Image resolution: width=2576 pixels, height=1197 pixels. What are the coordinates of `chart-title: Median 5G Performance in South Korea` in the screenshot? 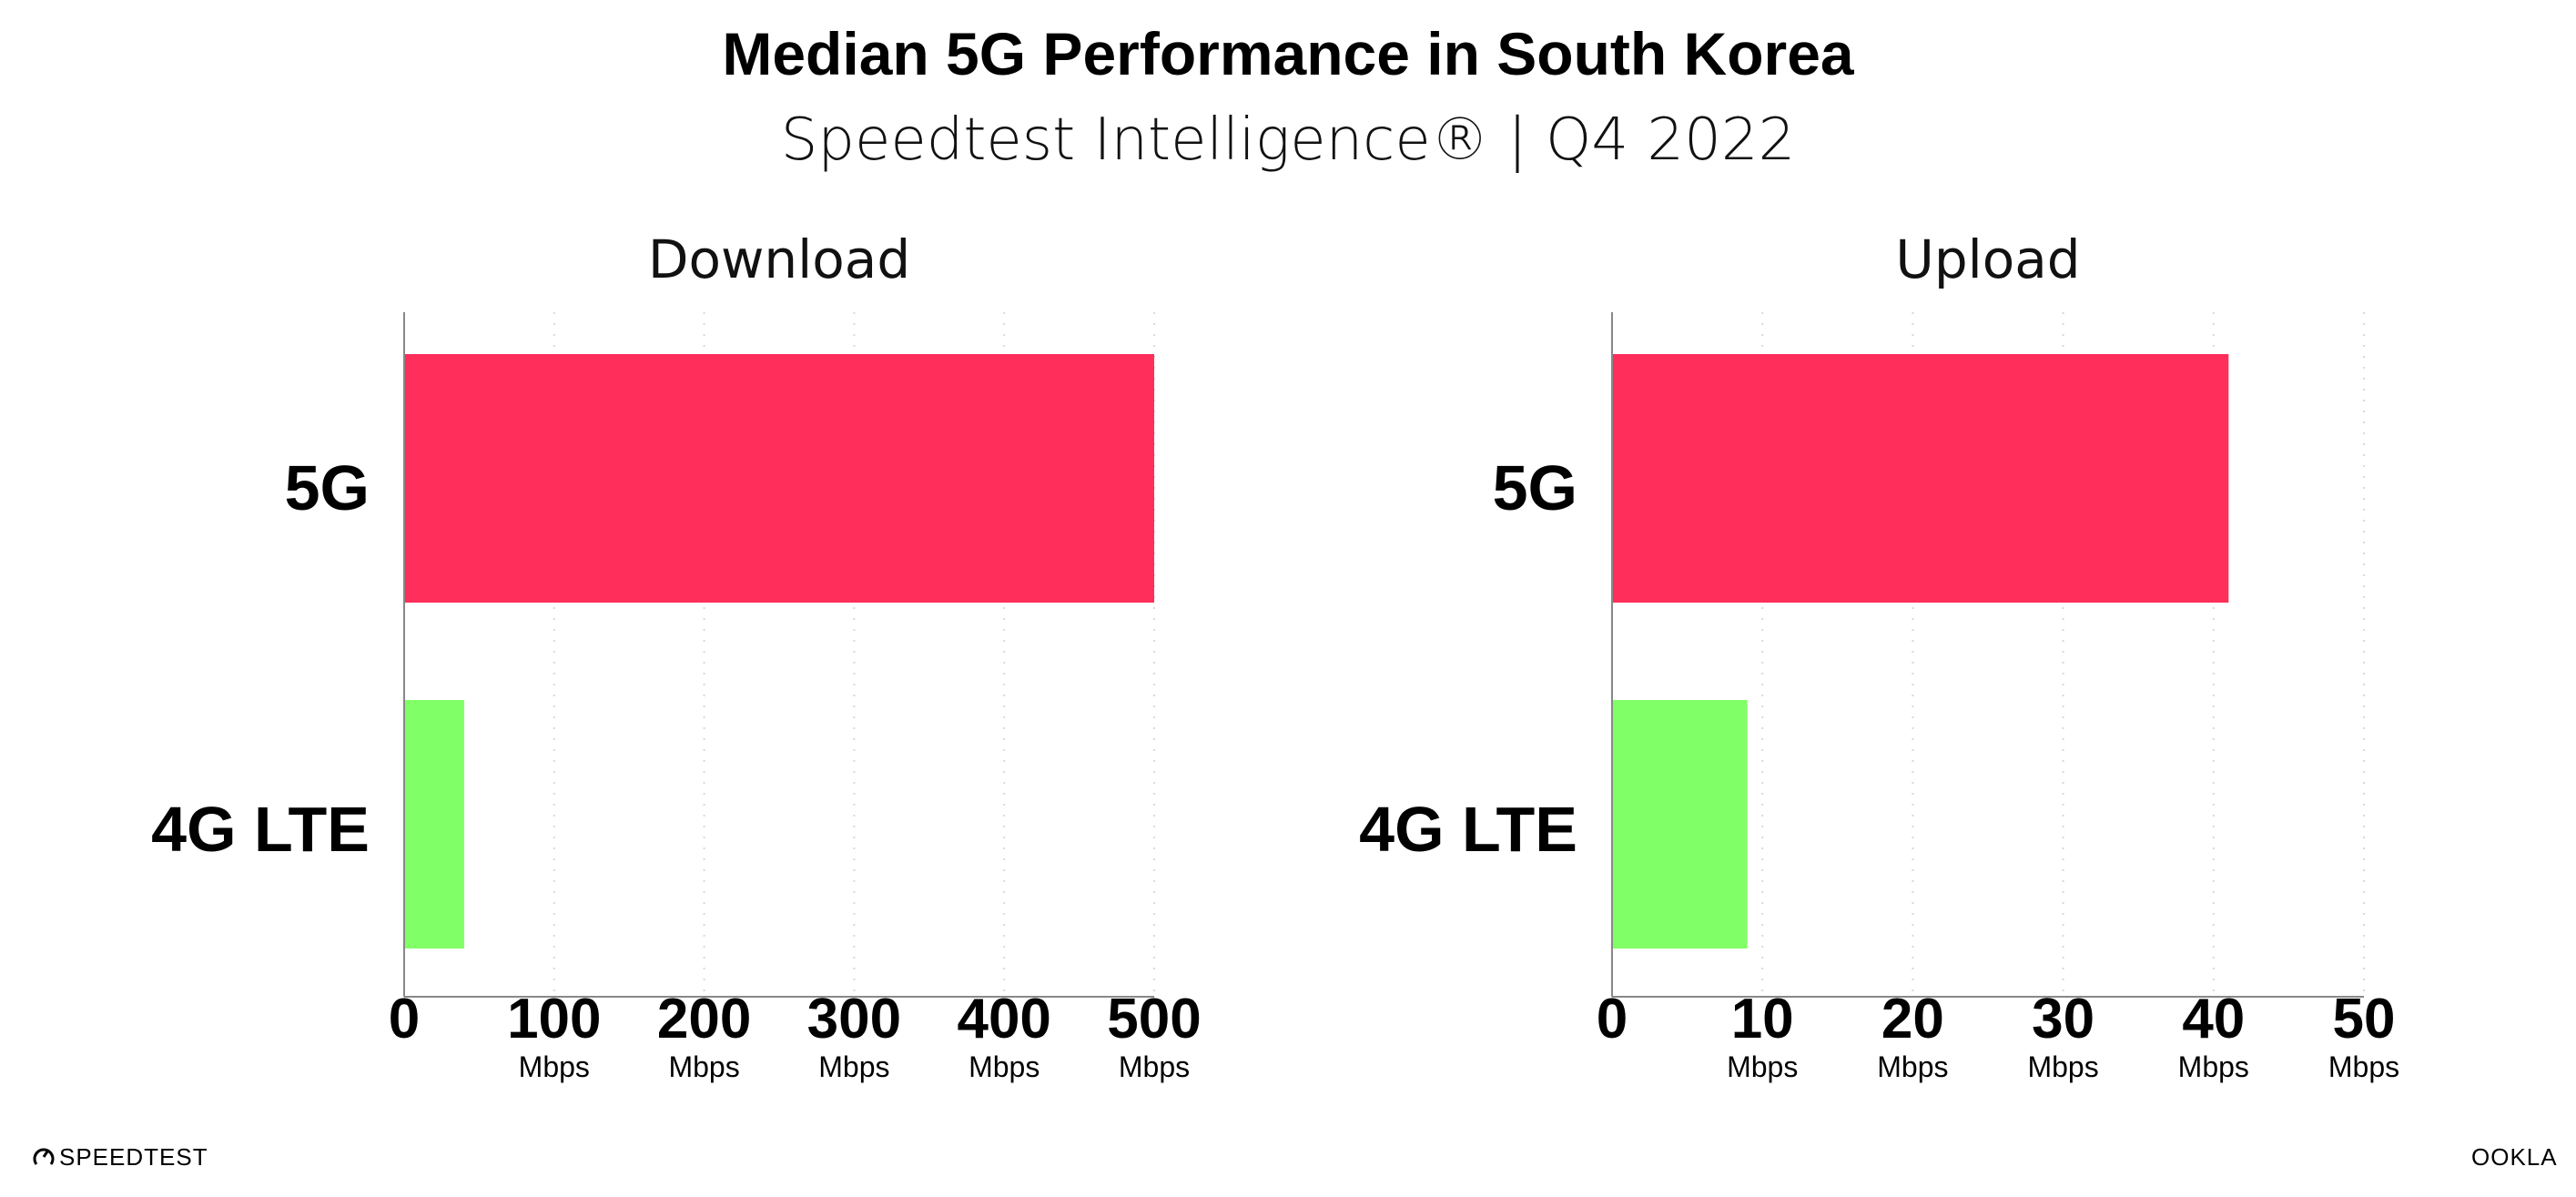 It's located at (1288, 54).